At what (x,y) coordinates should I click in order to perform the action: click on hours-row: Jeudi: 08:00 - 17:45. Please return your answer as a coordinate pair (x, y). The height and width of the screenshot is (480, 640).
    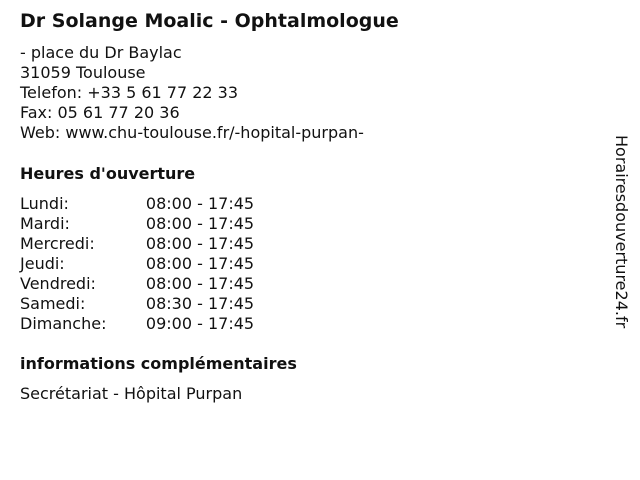
    Looking at the image, I should click on (150, 264).